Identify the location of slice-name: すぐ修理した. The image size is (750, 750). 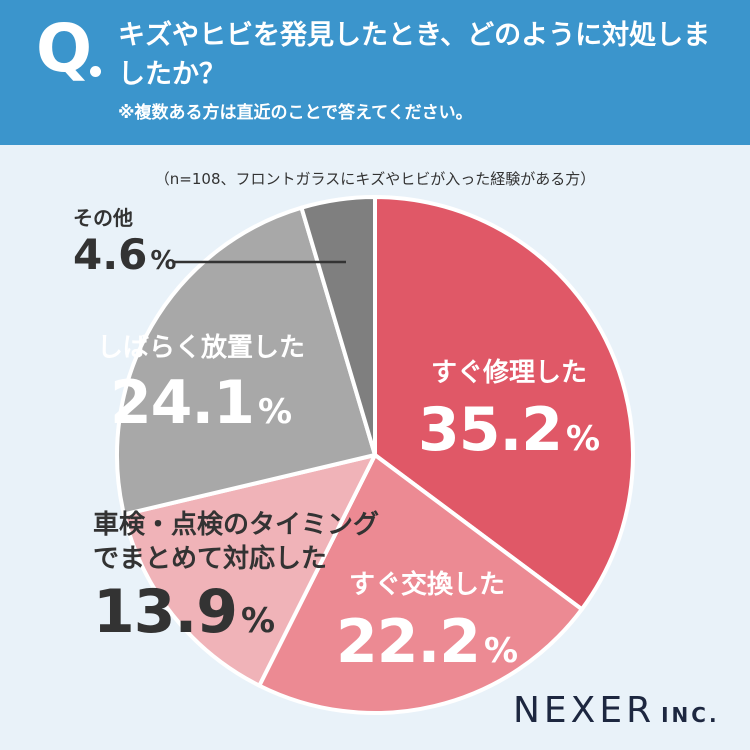
(509, 373).